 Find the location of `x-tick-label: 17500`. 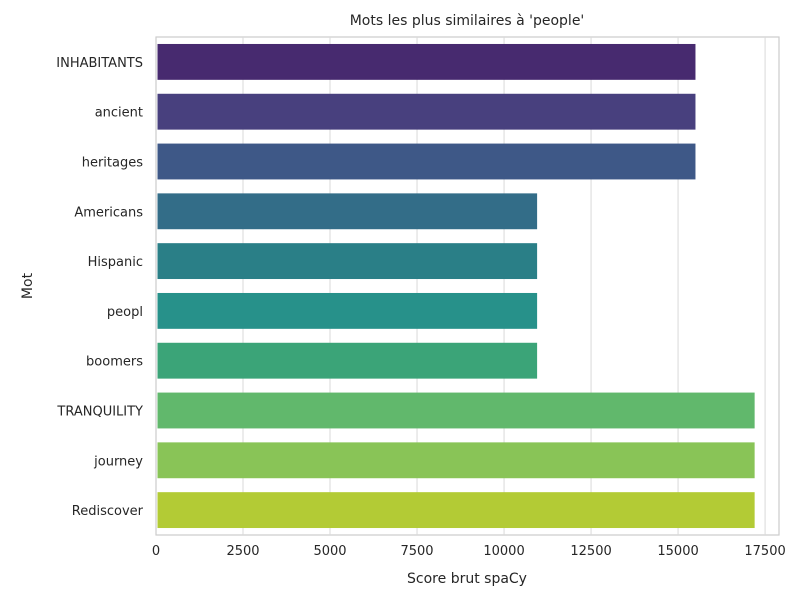

x-tick-label: 17500 is located at coordinates (764, 551).